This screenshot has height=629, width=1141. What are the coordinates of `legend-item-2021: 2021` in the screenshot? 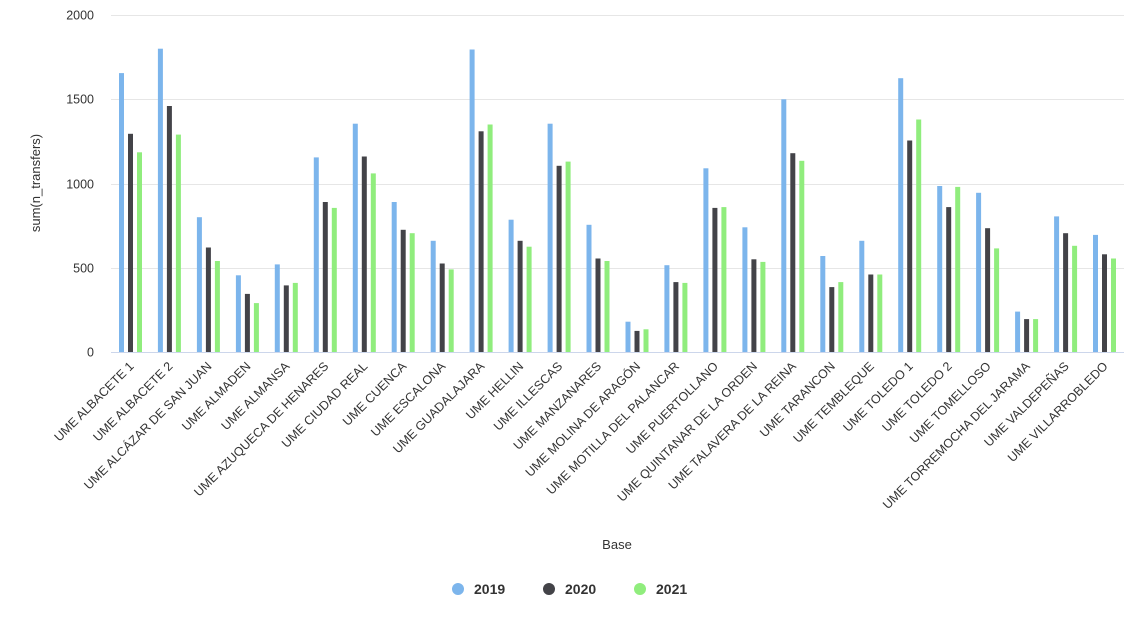 It's located at (660, 589).